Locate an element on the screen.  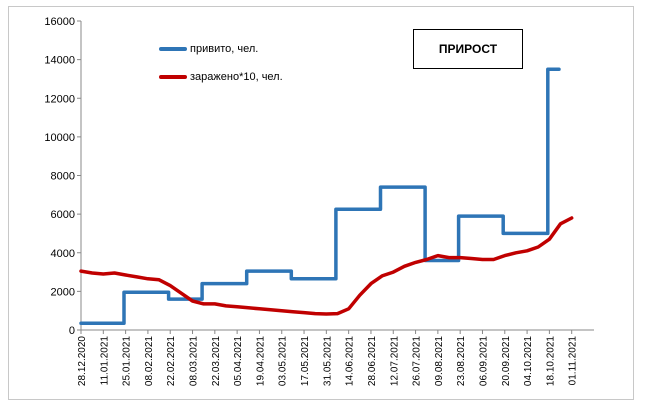
x-tick-label: 01.11.2021 is located at coordinates (573, 361).